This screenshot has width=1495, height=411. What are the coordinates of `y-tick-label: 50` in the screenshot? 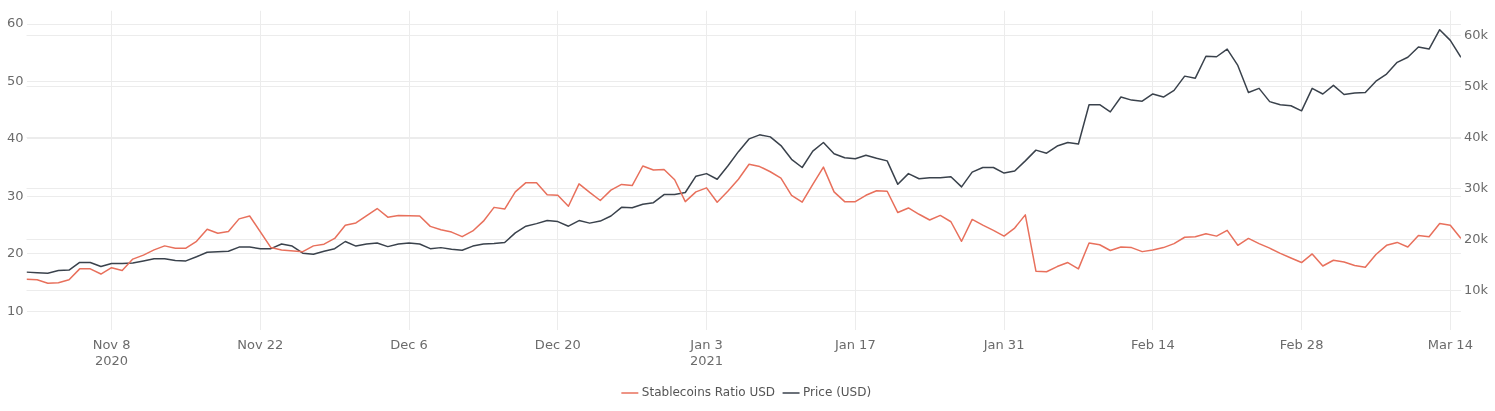 It's located at (15, 80).